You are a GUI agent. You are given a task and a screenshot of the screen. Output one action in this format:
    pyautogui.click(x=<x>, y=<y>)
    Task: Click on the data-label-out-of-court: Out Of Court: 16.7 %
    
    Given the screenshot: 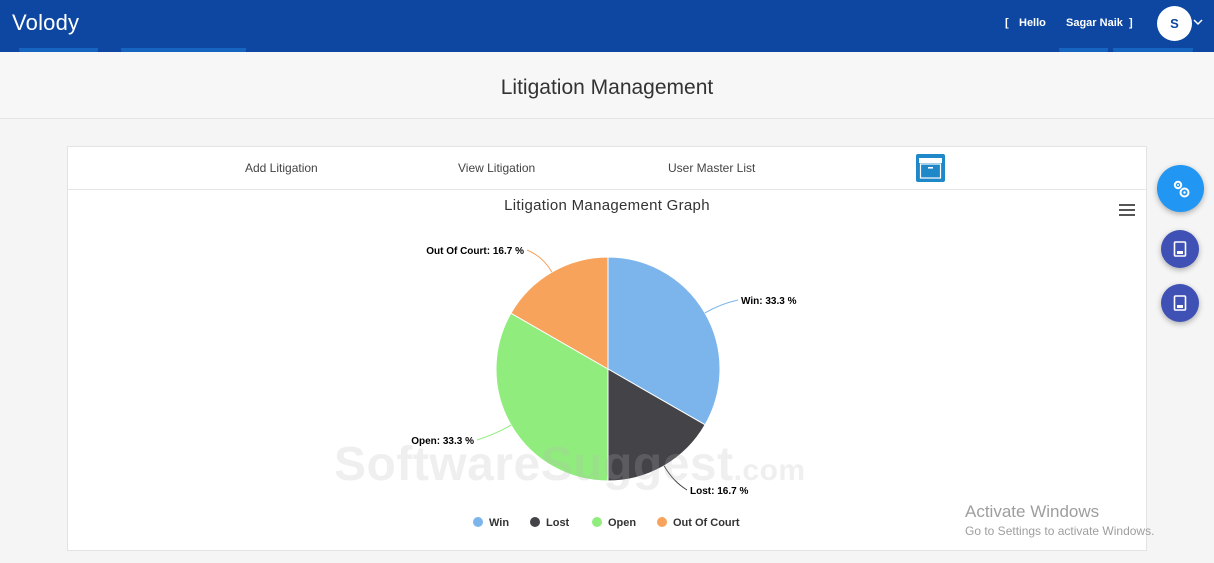 What is the action you would take?
    pyautogui.click(x=475, y=251)
    